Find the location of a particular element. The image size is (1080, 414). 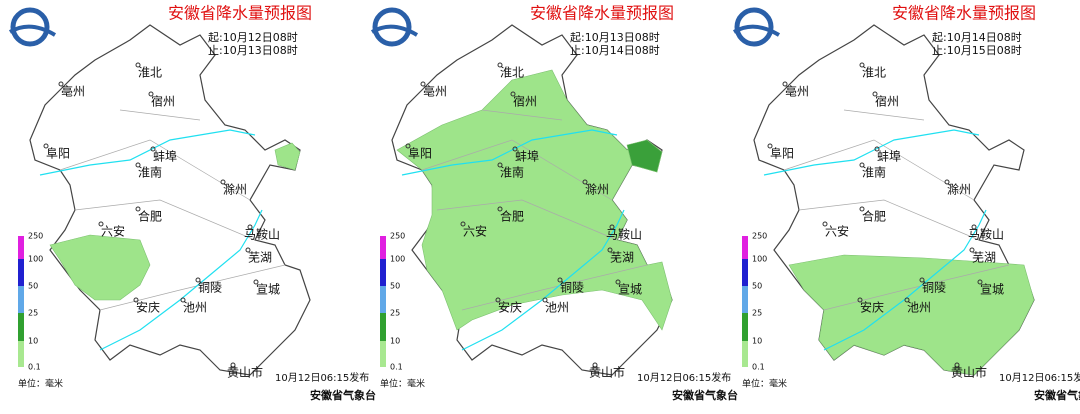

logo is located at coordinates (392, 27).